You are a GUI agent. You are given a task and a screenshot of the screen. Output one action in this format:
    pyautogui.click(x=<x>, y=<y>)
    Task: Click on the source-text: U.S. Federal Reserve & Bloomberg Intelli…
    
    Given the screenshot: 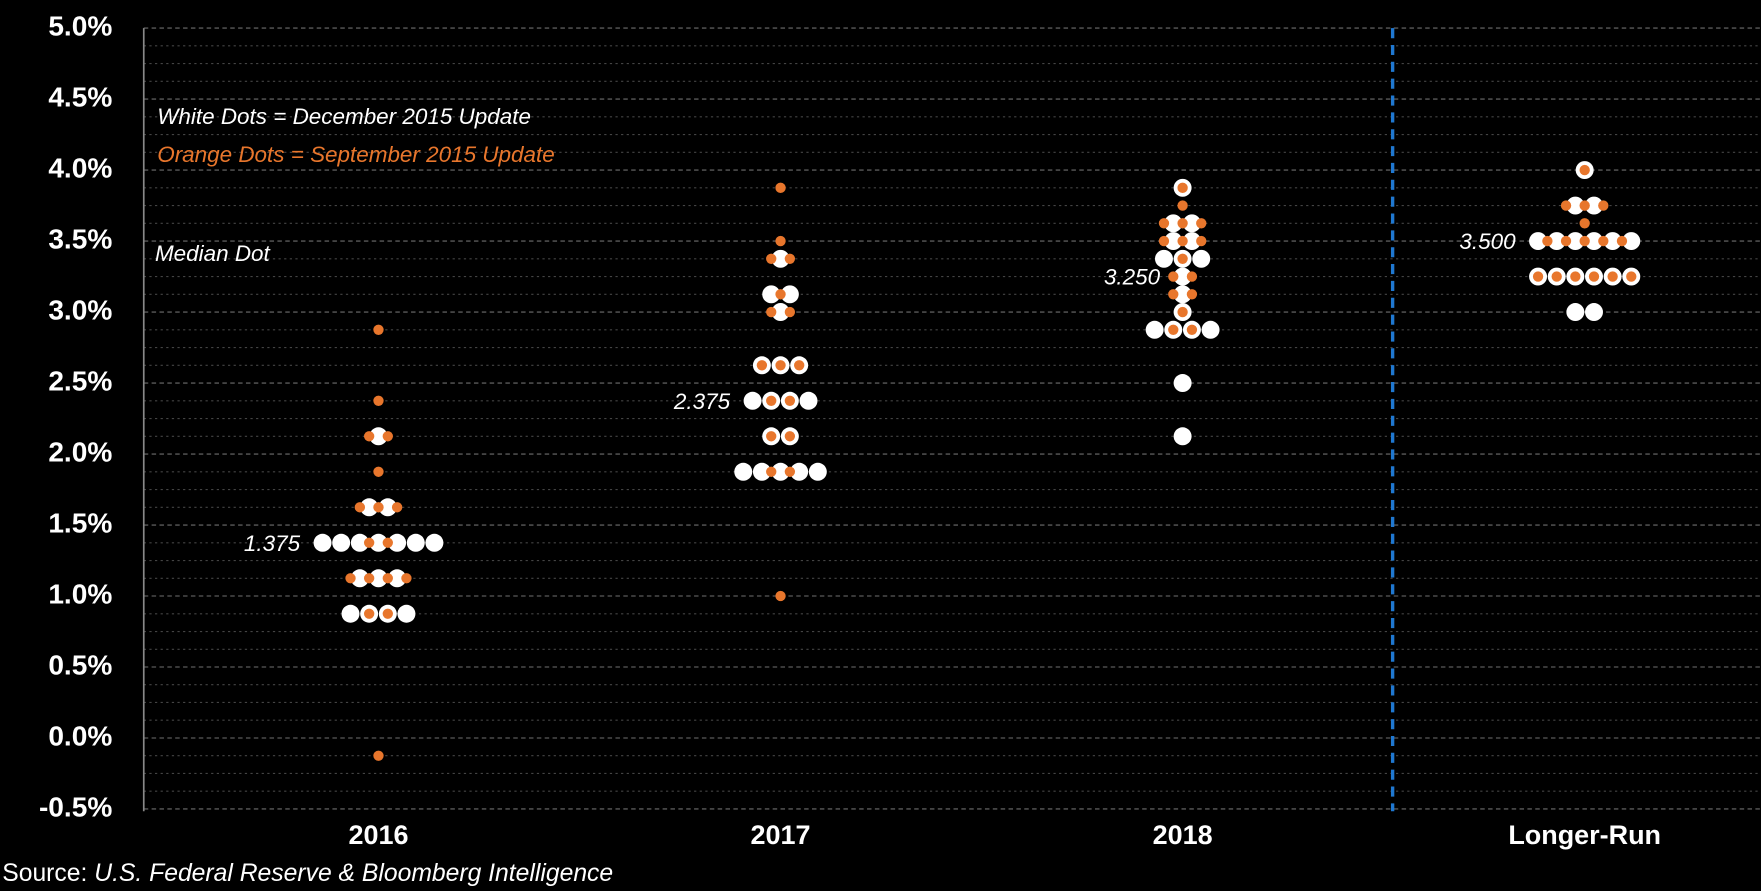 What is the action you would take?
    pyautogui.click(x=353, y=873)
    